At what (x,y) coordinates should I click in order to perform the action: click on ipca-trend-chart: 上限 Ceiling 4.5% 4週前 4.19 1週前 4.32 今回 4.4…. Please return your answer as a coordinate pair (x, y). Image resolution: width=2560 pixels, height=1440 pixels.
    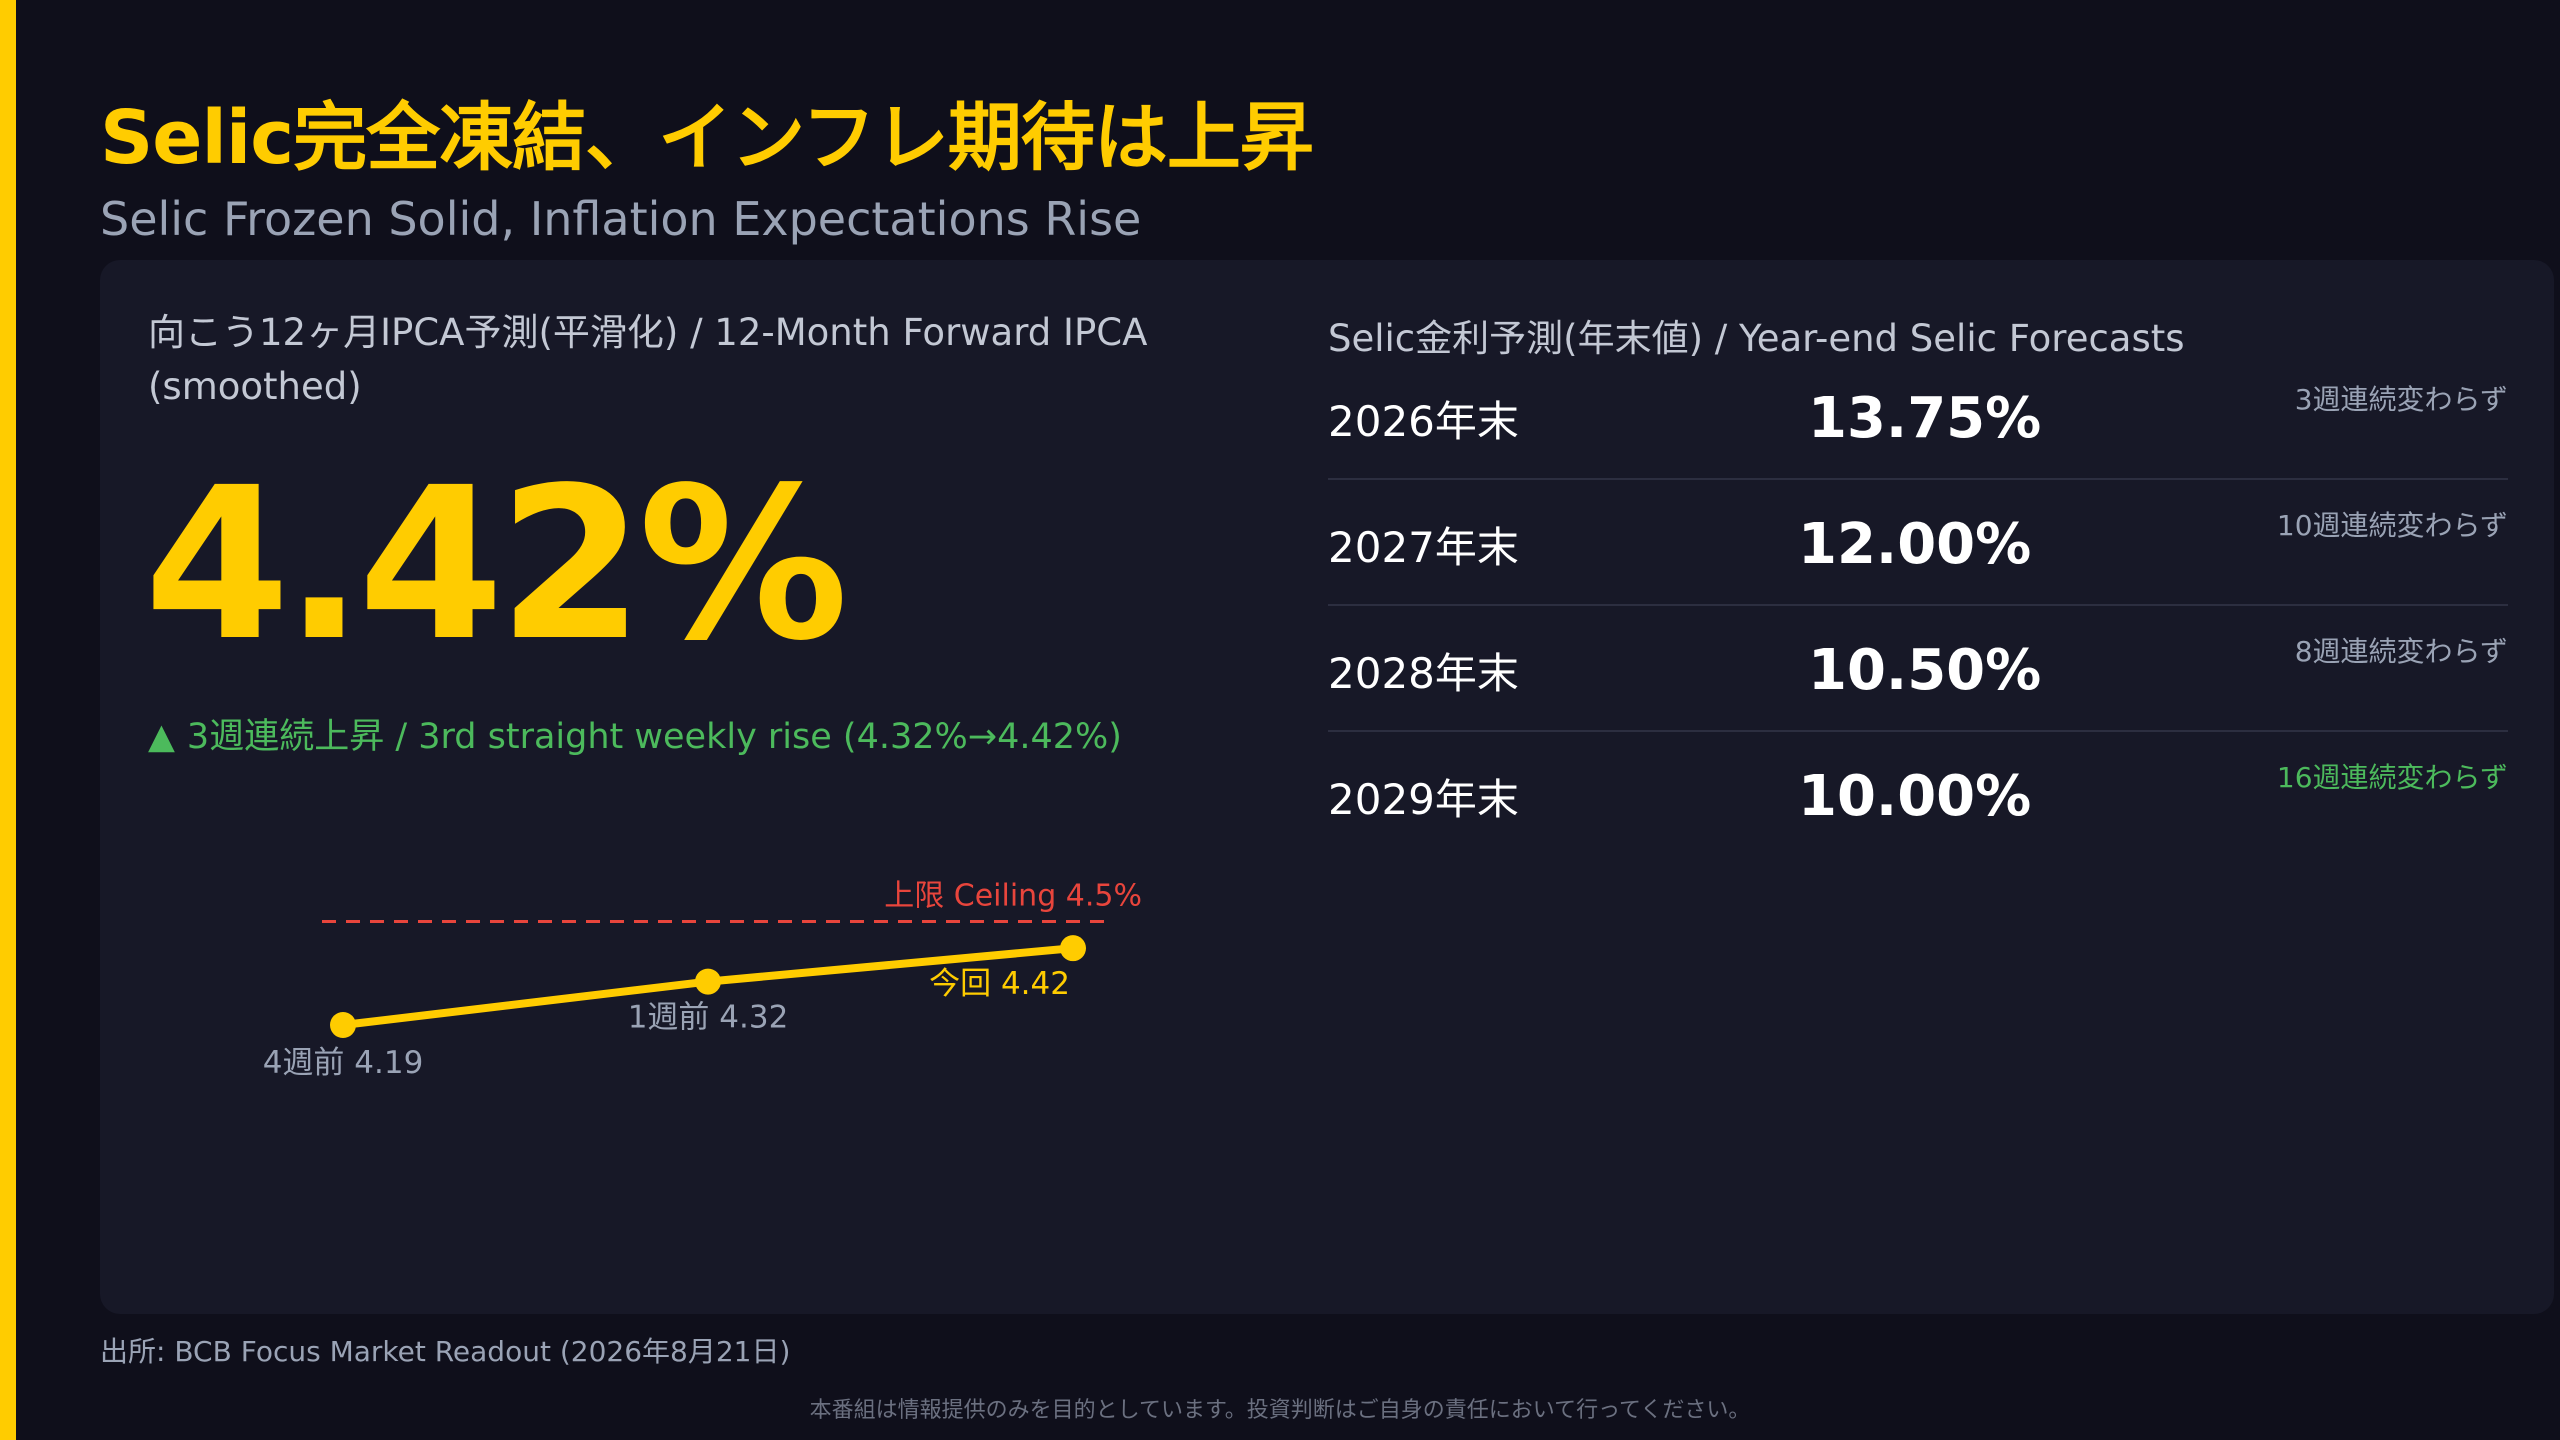
    Looking at the image, I should click on (702, 979).